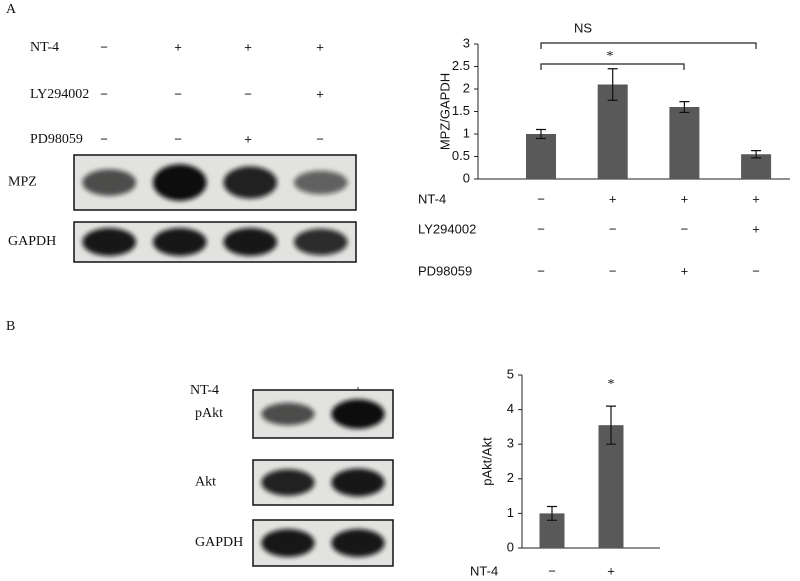  I want to click on panel-label: B, so click(10, 326).